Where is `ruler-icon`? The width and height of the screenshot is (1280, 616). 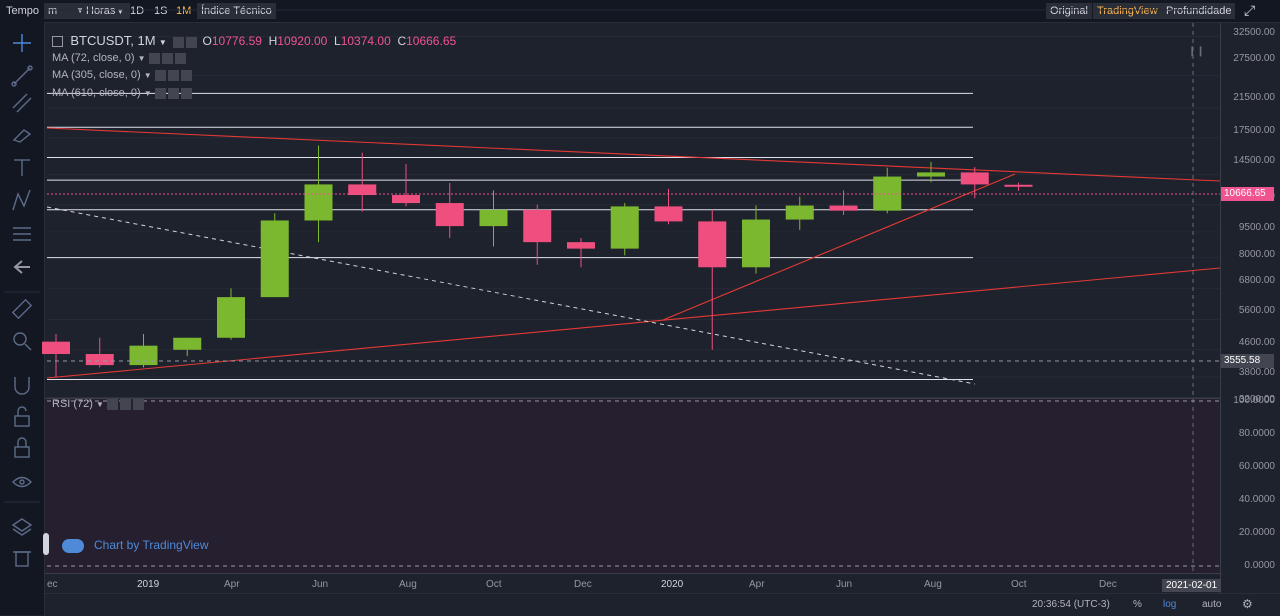
ruler-icon is located at coordinates (22, 309).